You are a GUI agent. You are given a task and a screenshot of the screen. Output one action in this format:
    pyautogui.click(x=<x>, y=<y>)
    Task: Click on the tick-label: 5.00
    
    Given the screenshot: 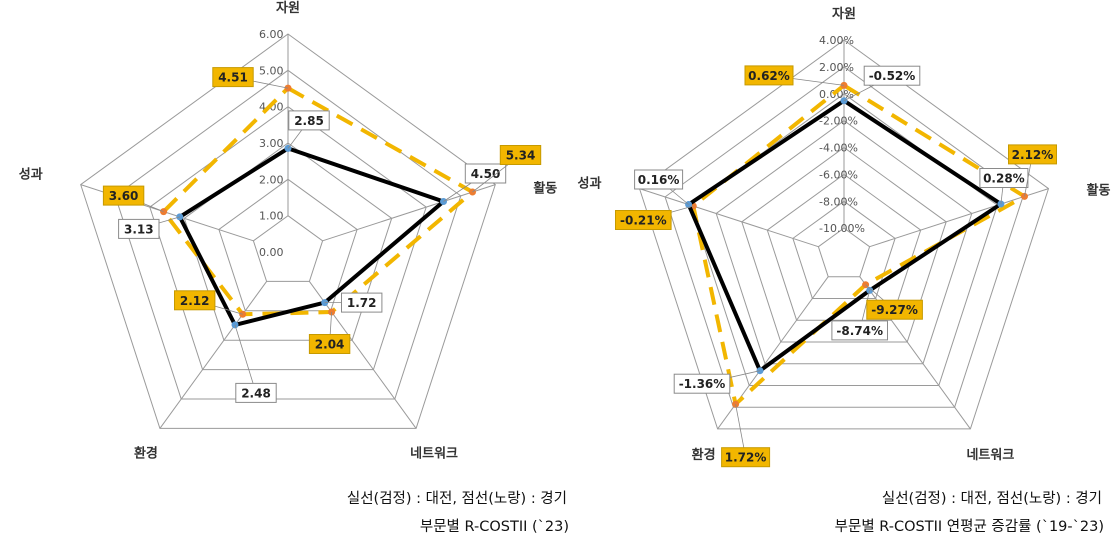 What is the action you would take?
    pyautogui.click(x=271, y=70)
    